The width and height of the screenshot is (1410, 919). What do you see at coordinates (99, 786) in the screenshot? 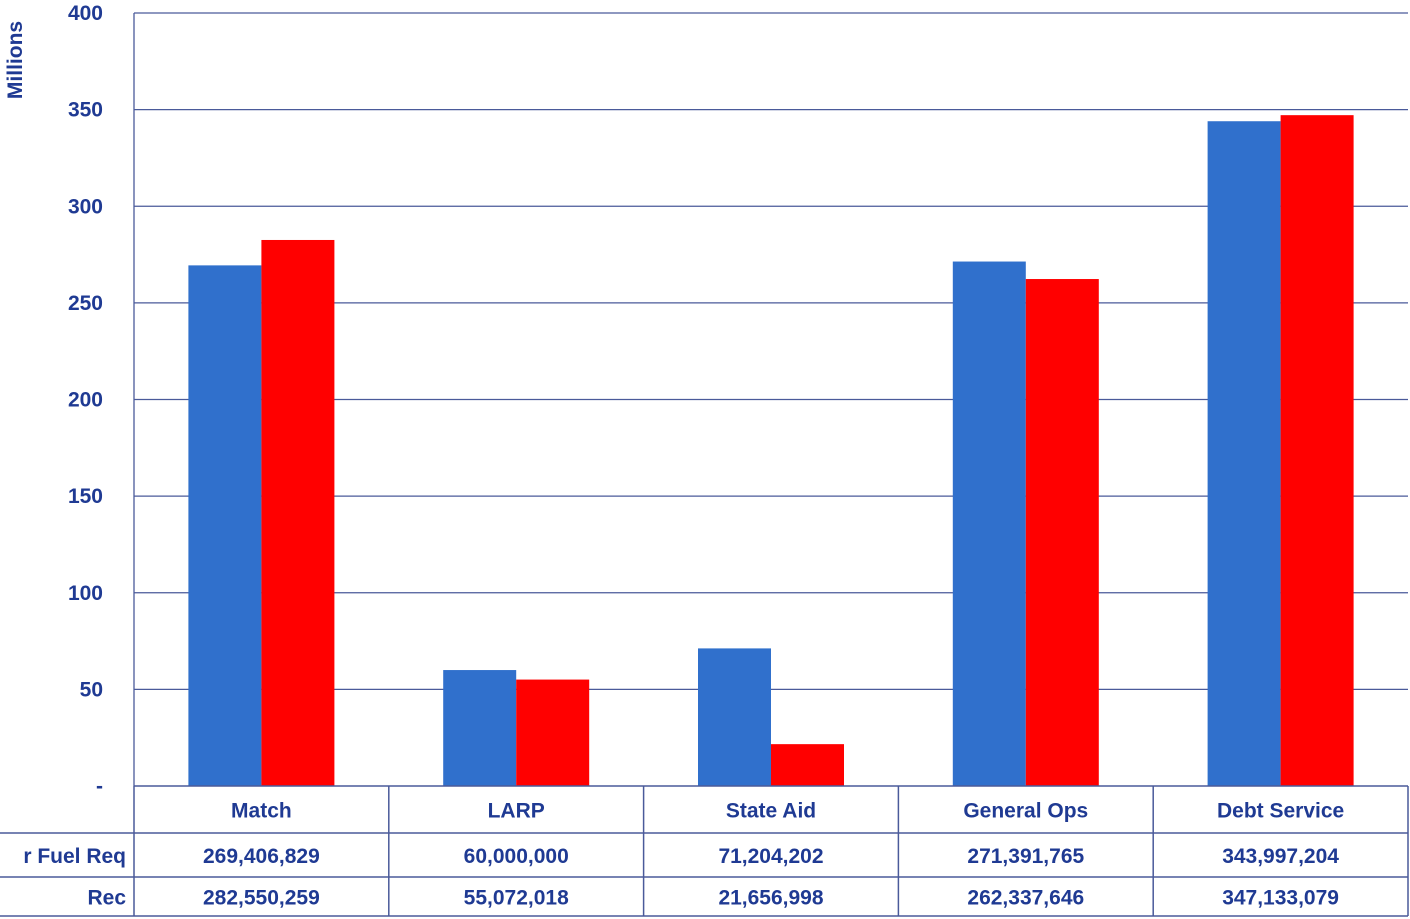
I see `y-tick-label: -` at bounding box center [99, 786].